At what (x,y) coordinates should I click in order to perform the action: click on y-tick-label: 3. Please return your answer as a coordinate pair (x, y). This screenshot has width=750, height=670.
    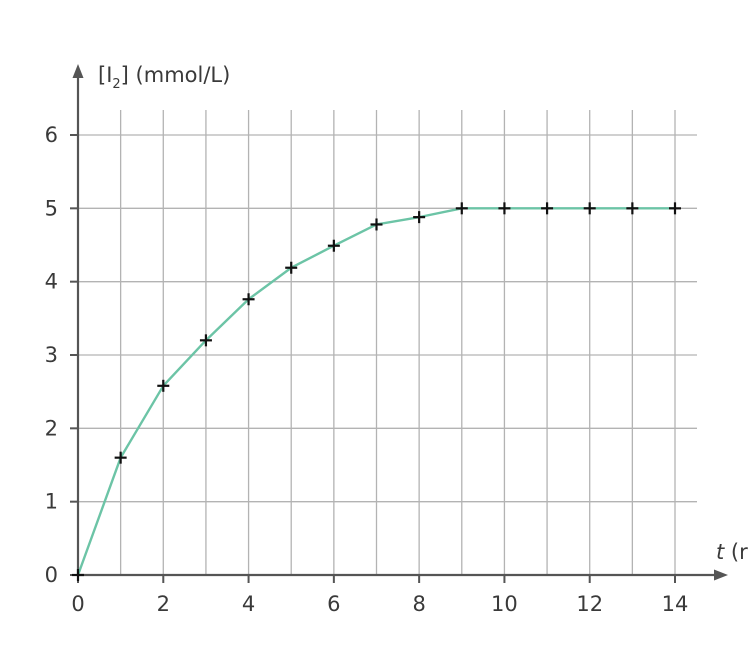
    Looking at the image, I should click on (51, 355).